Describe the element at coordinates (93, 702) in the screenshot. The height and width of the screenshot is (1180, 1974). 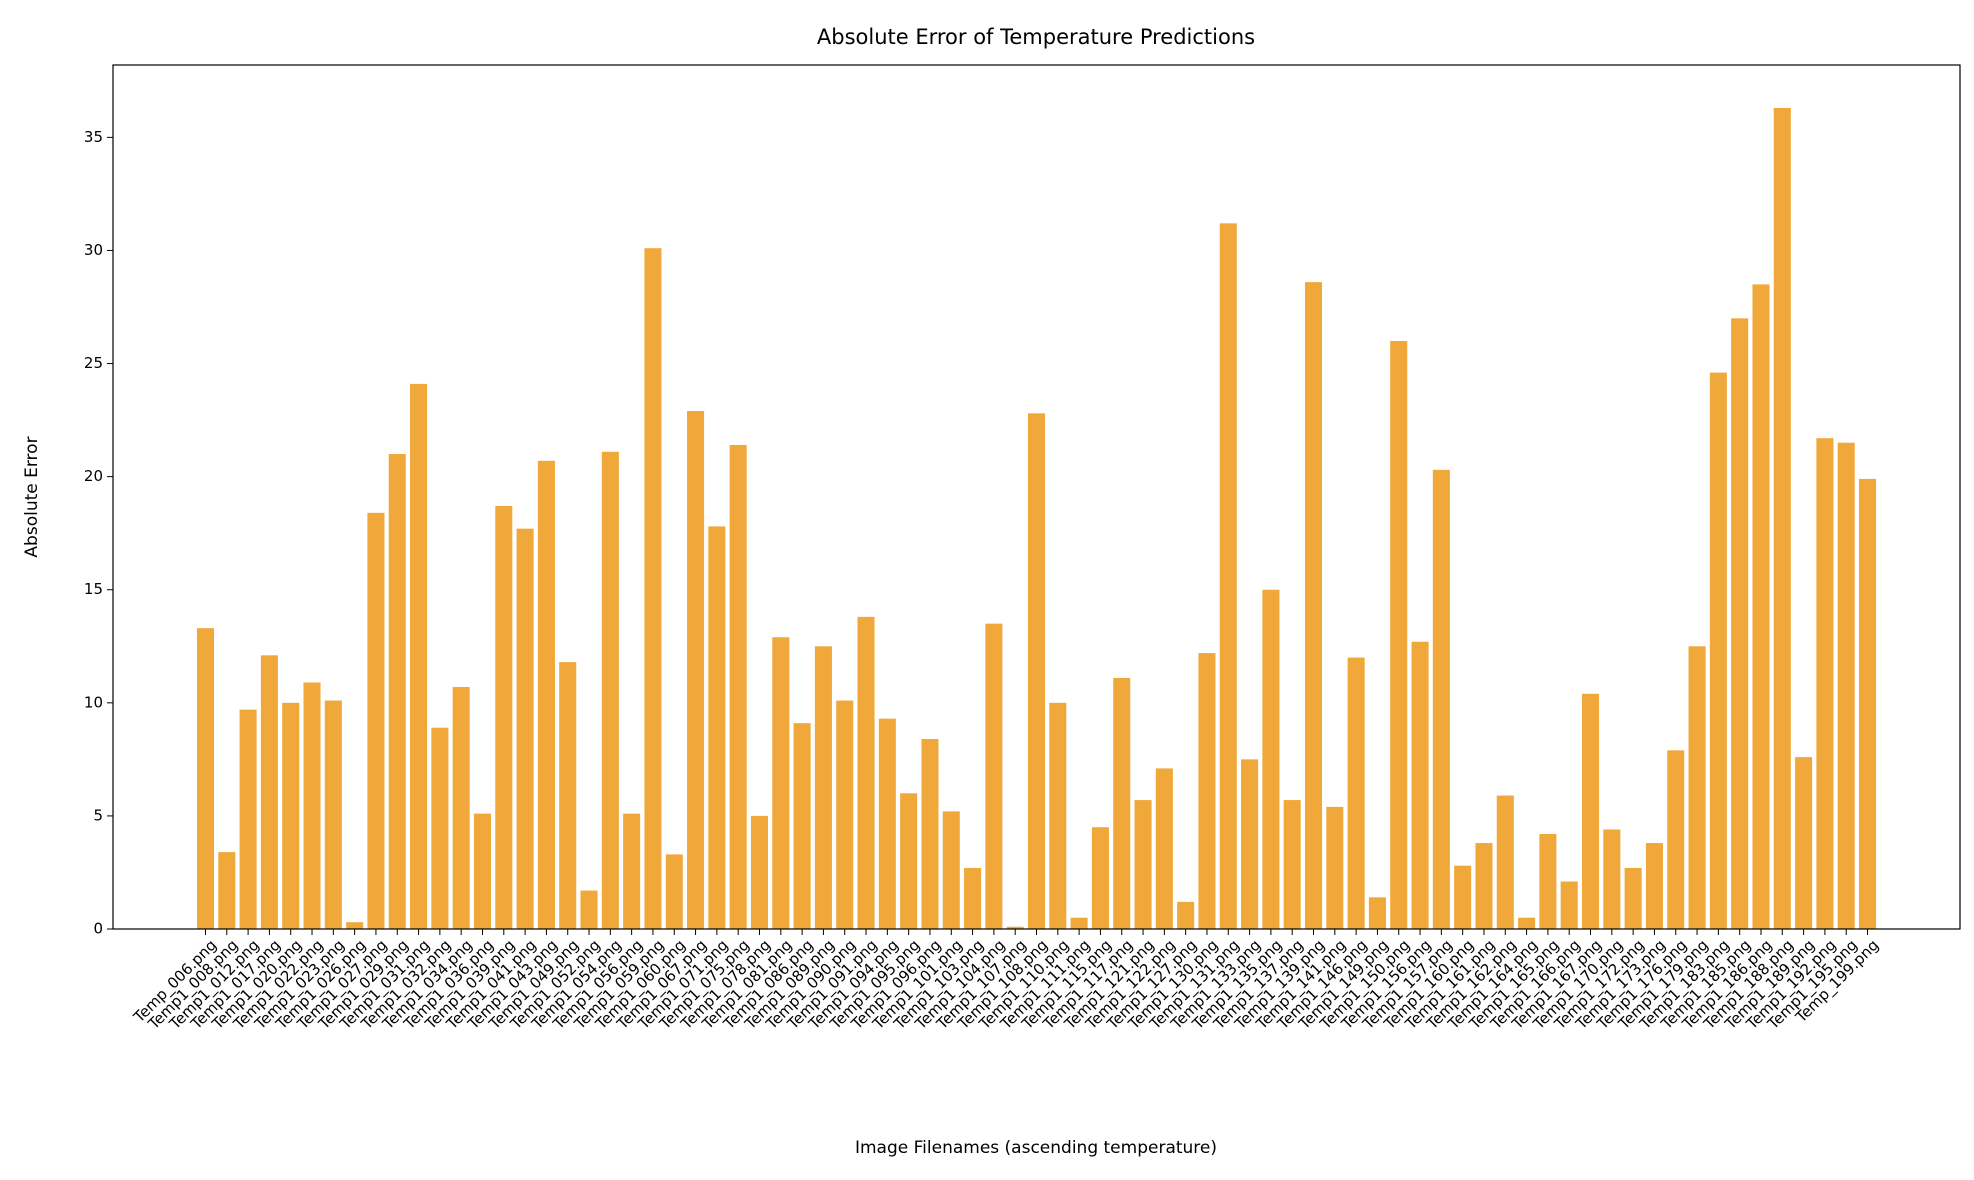
I see `y-tick-label: 10` at that location.